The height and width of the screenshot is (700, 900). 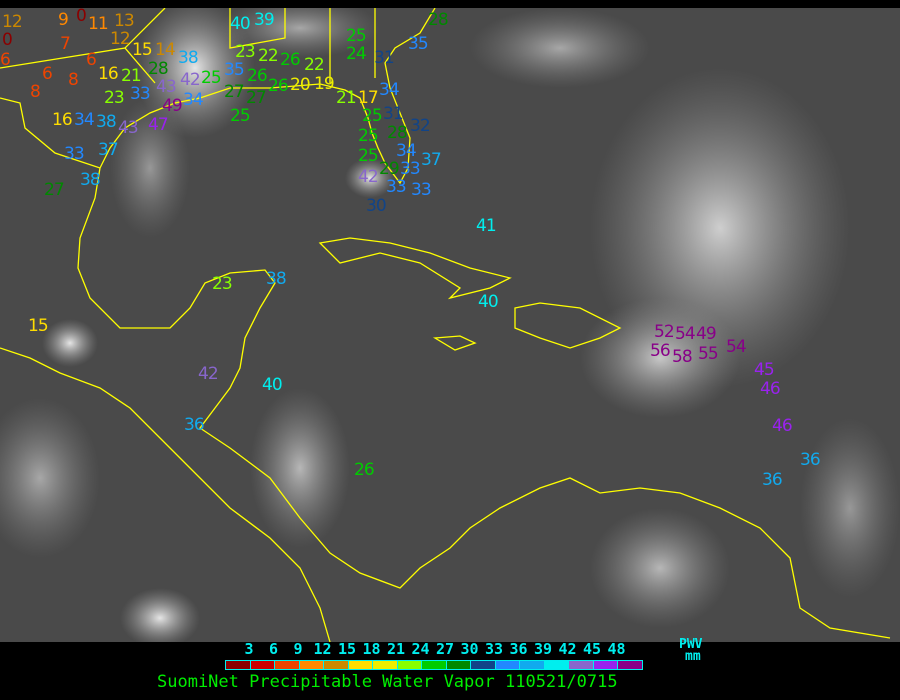 I want to click on legend-color-bar, so click(x=434, y=665).